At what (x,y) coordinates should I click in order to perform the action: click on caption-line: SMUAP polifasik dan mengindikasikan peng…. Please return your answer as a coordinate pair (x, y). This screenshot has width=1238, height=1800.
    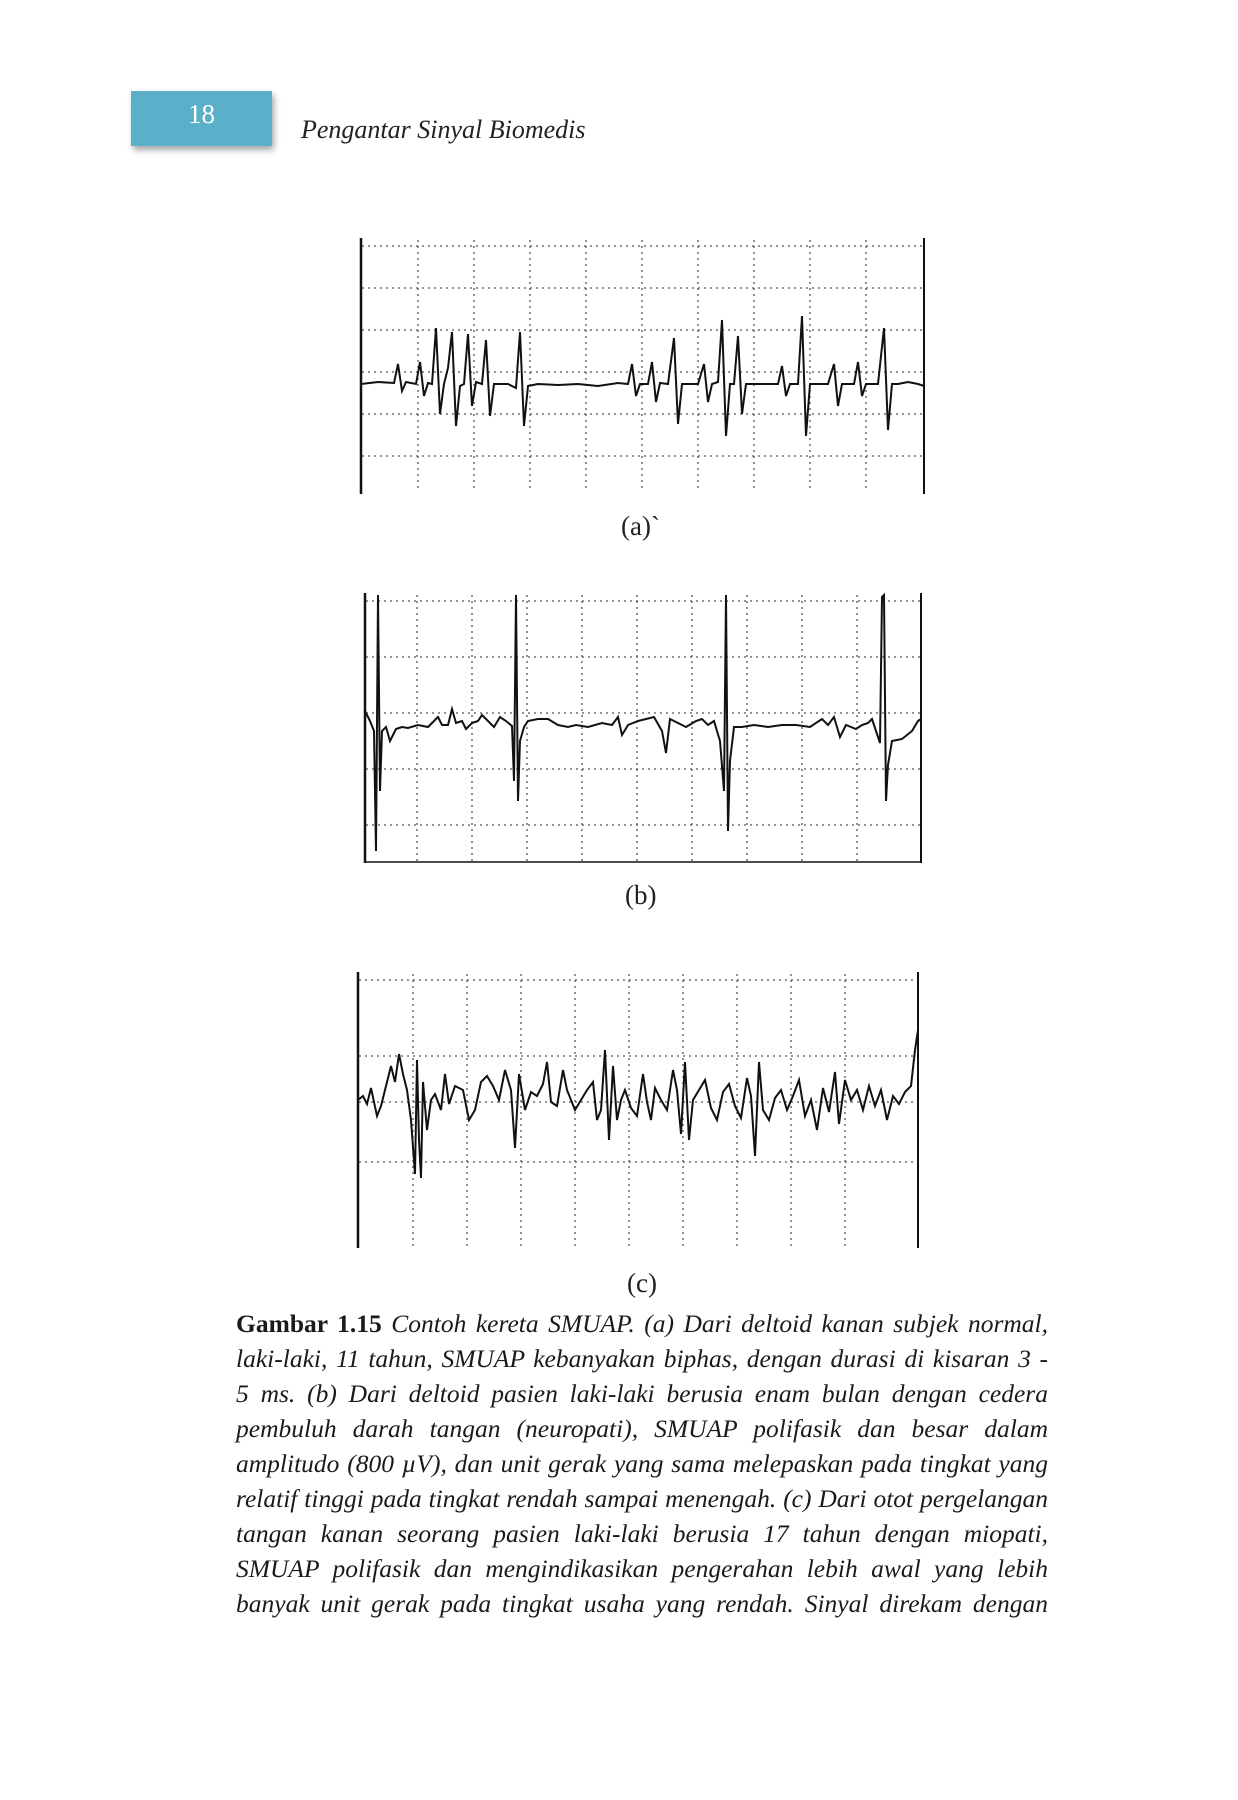
    Looking at the image, I should click on (642, 1568).